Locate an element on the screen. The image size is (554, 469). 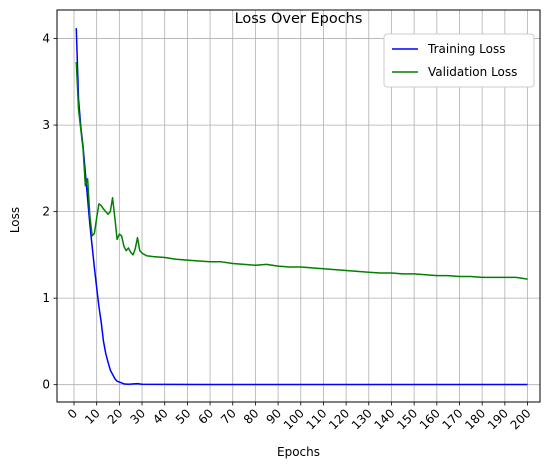
x-tick-label: 120 is located at coordinates (339, 419).